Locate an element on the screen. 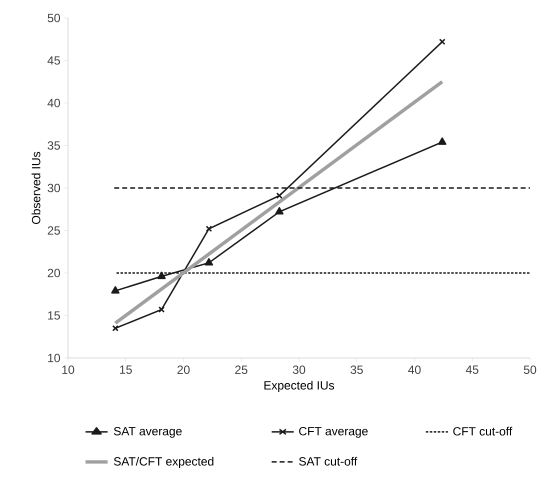 This screenshot has width=544, height=495. x-axis-title: Expected IUs is located at coordinates (299, 386).